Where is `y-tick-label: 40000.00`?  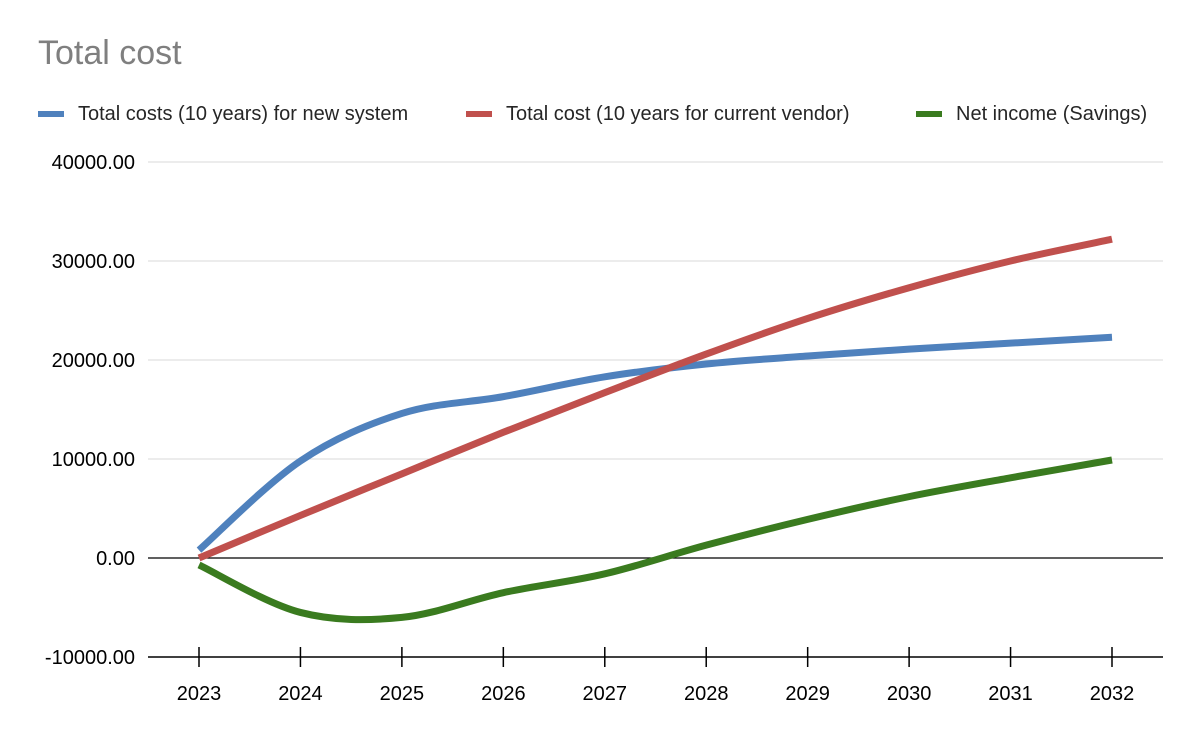 y-tick-label: 40000.00 is located at coordinates (93, 163).